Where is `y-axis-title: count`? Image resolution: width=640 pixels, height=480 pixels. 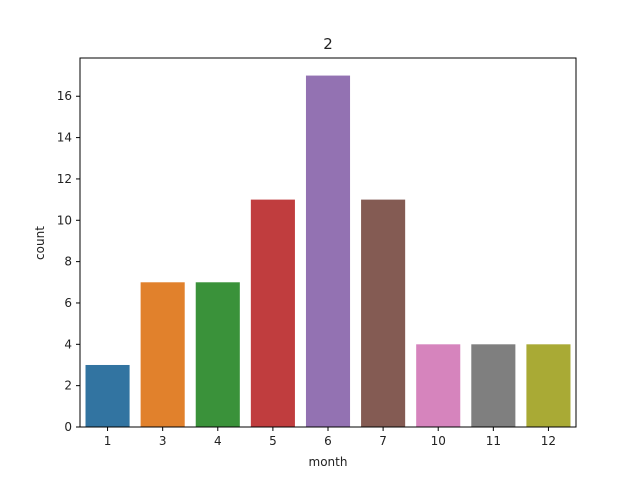
y-axis-title: count is located at coordinates (40, 243).